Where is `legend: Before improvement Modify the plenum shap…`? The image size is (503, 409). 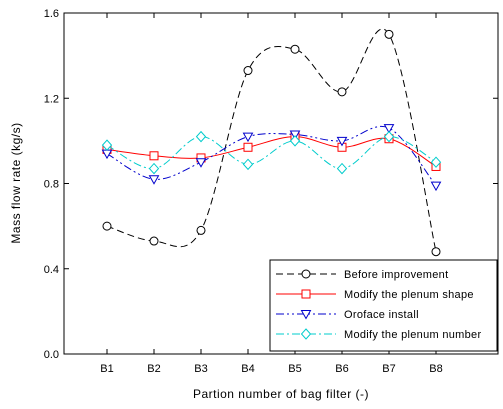 legend: Before improvement Modify the plenum shap… is located at coordinates (383, 305).